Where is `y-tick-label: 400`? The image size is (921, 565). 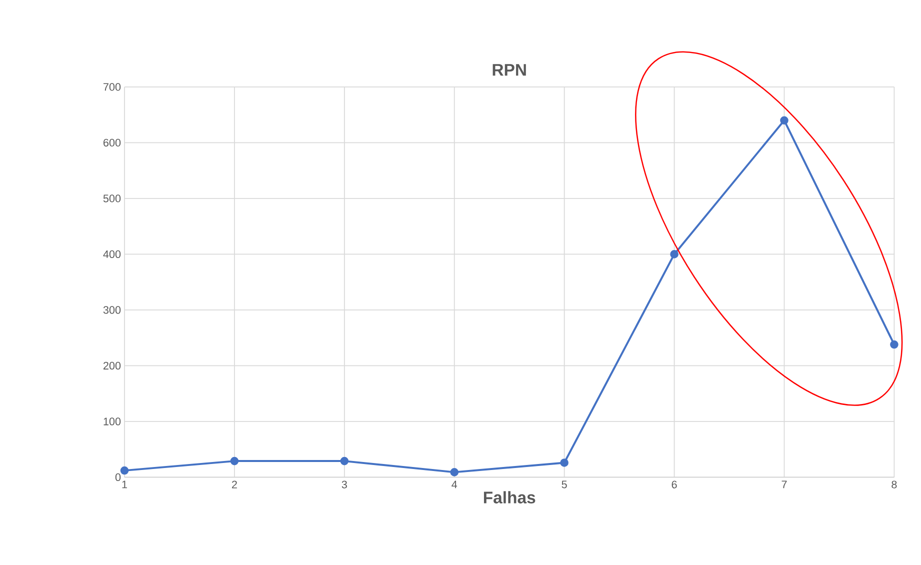 y-tick-label: 400 is located at coordinates (112, 254).